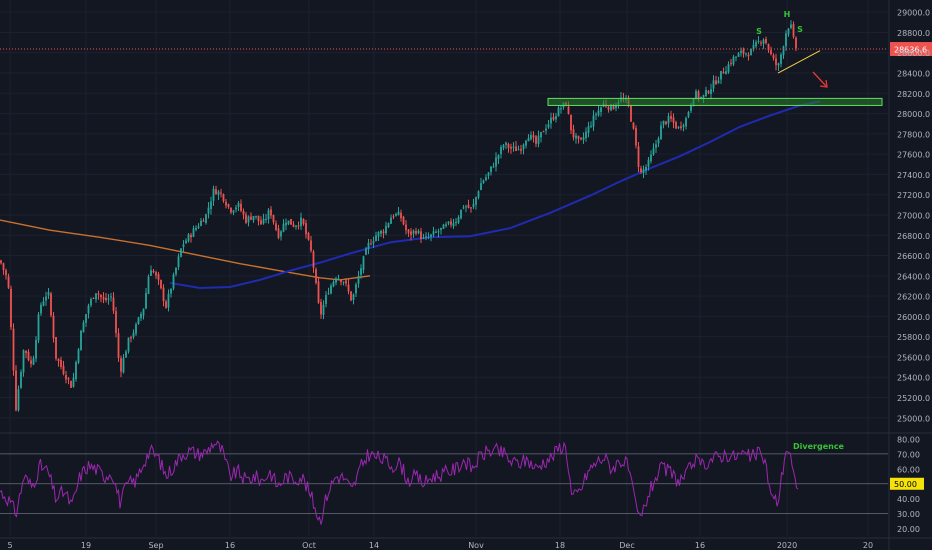 This screenshot has width=932, height=550. Describe the element at coordinates (759, 31) in the screenshot. I see `hs-label: S` at that location.